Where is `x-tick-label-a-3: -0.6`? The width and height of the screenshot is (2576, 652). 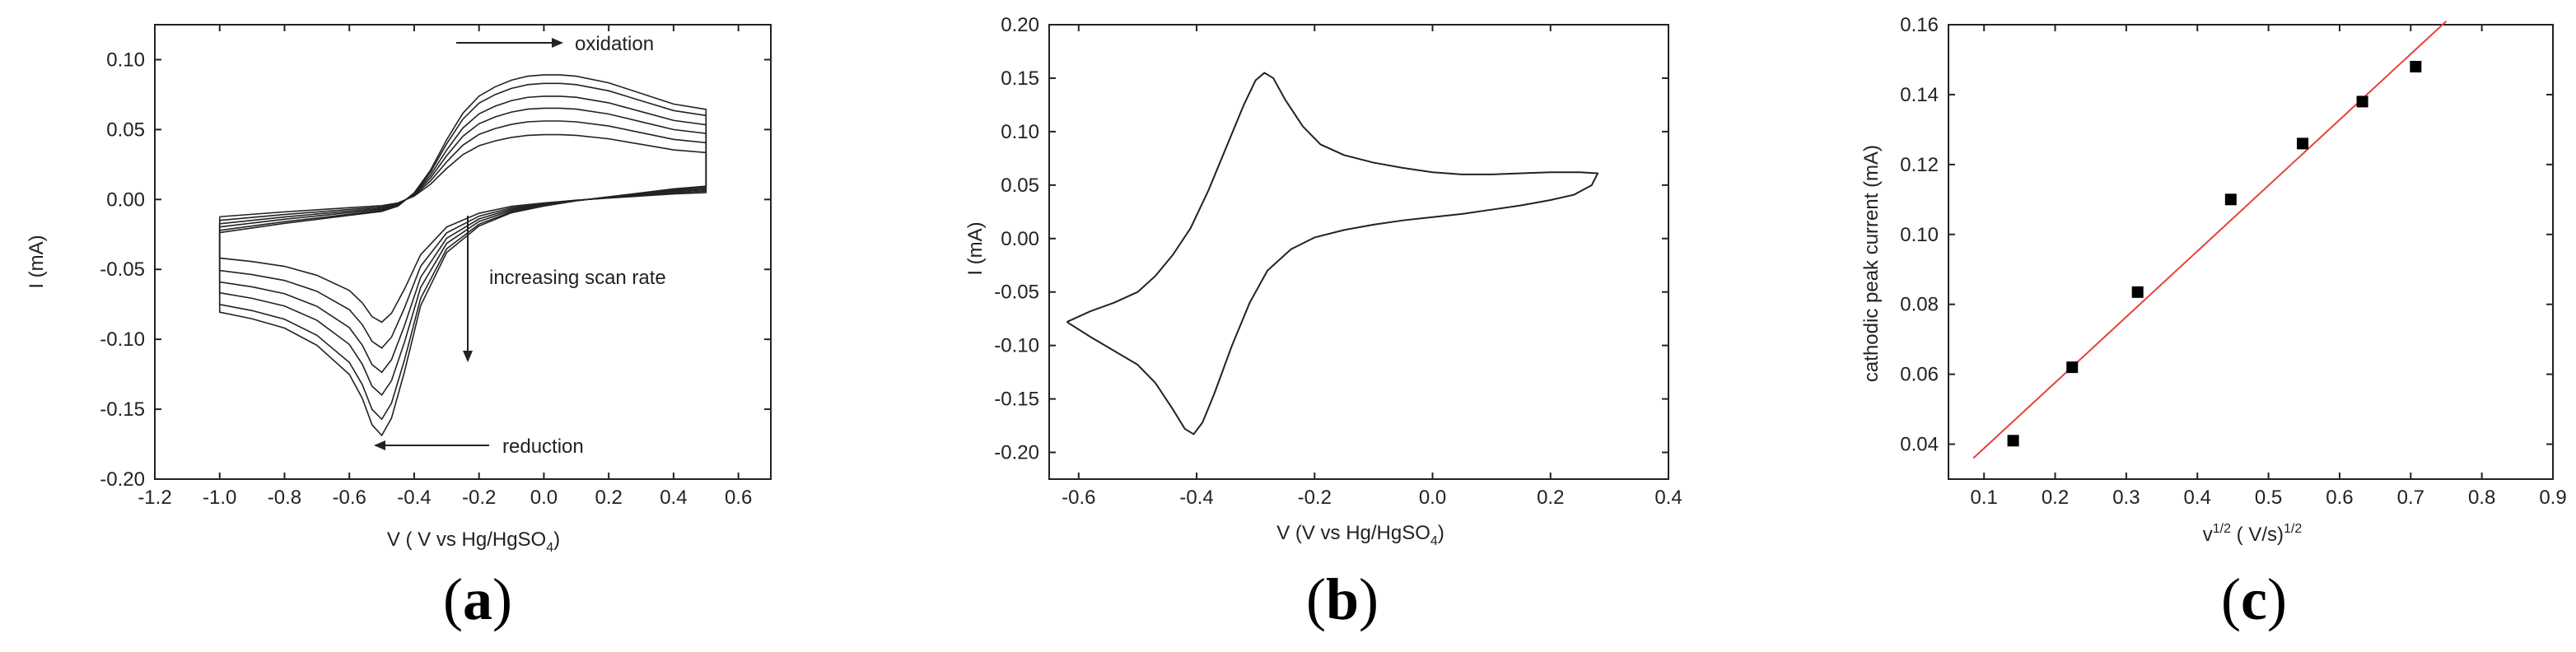 x-tick-label-a-3: -0.6 is located at coordinates (349, 498).